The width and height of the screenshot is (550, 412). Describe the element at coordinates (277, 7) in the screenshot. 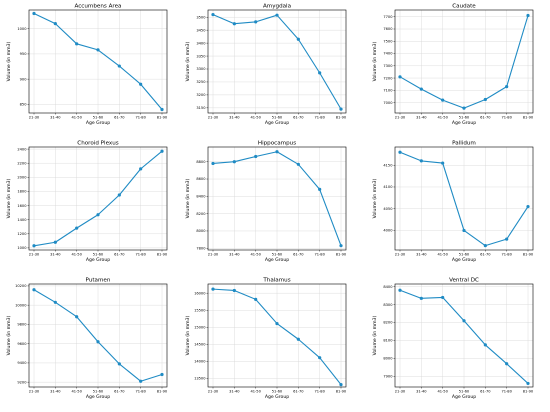

I see `chart-title: Amygdala` at that location.